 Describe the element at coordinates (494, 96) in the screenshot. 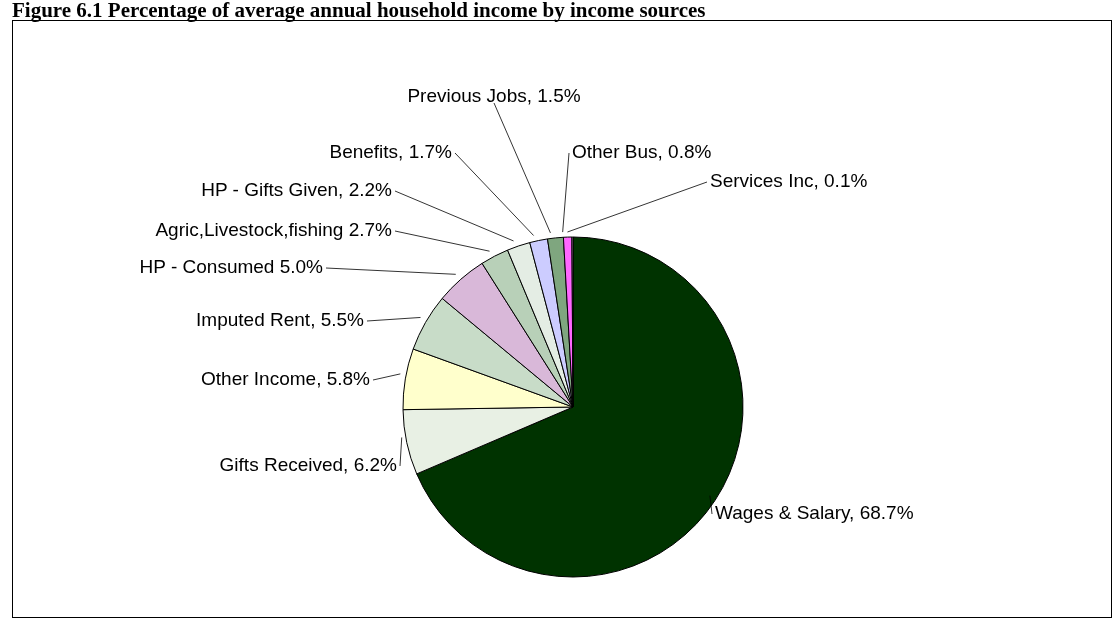

I see `slice-label: Previous Jobs, 1.5%` at that location.